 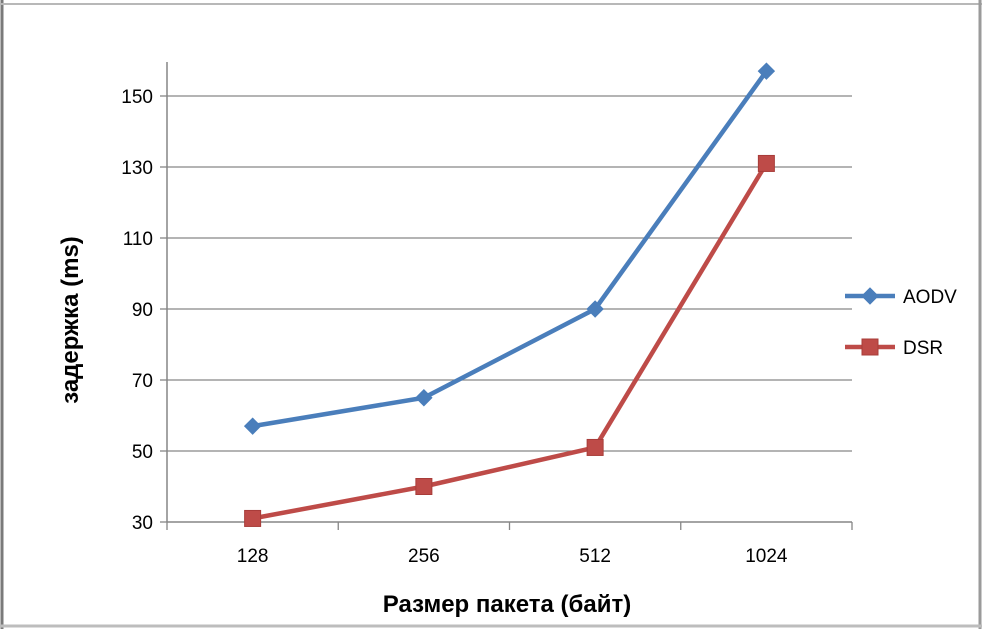 What do you see at coordinates (595, 556) in the screenshot?
I see `x-tick-label: 512` at bounding box center [595, 556].